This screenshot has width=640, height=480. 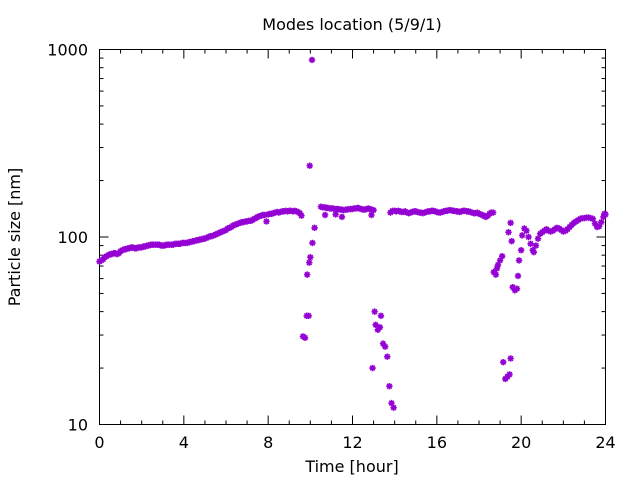 What do you see at coordinates (351, 466) in the screenshot?
I see `x-axis-label: Time [hour]` at bounding box center [351, 466].